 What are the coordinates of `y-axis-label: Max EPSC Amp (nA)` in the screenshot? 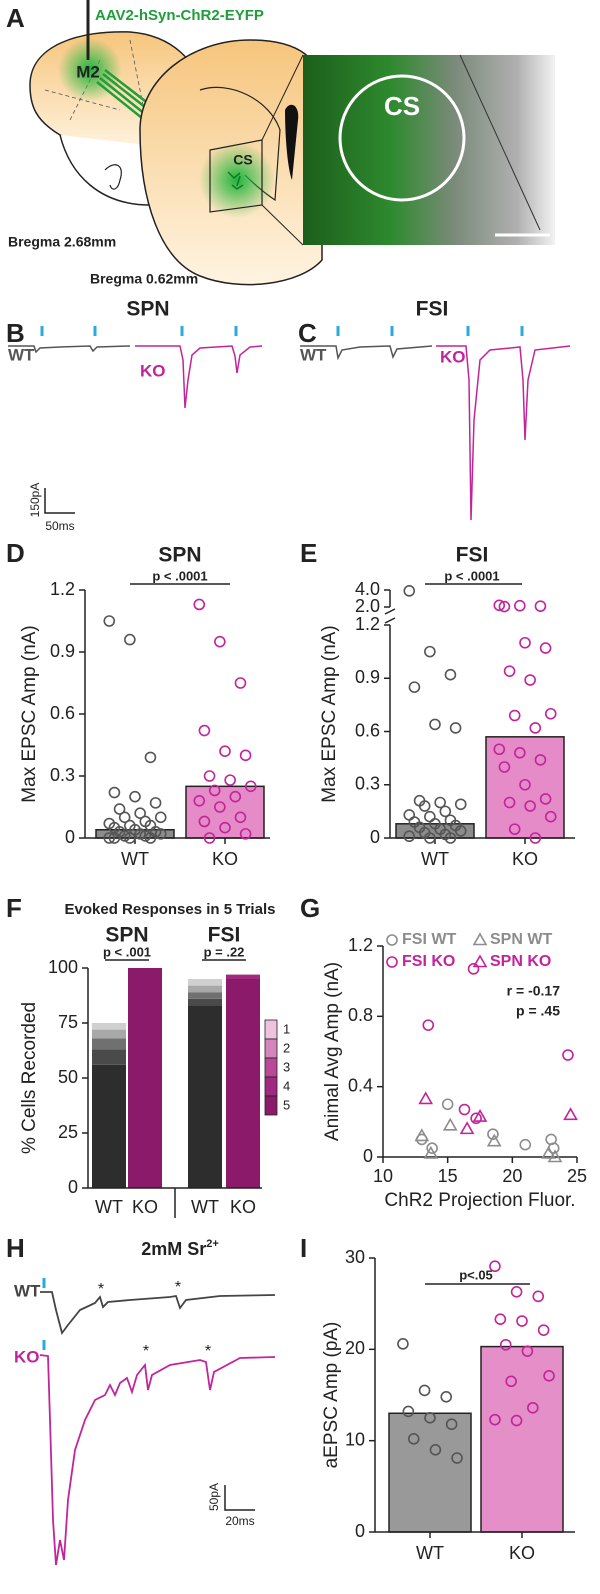 It's located at (29, 713).